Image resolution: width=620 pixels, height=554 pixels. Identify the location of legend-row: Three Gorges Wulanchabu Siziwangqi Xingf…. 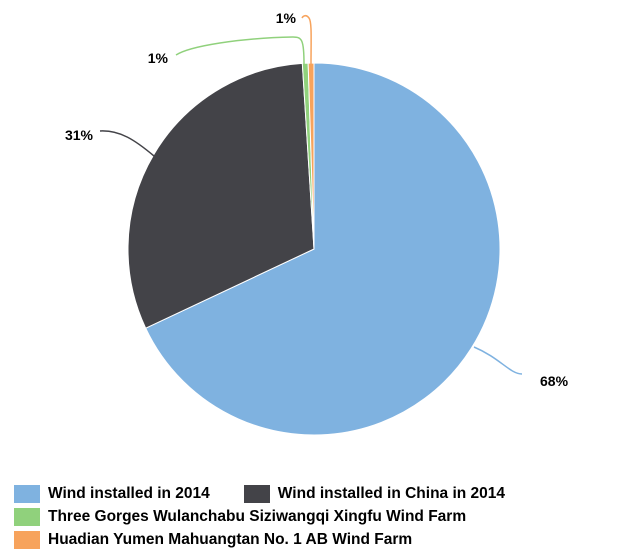
(314, 516).